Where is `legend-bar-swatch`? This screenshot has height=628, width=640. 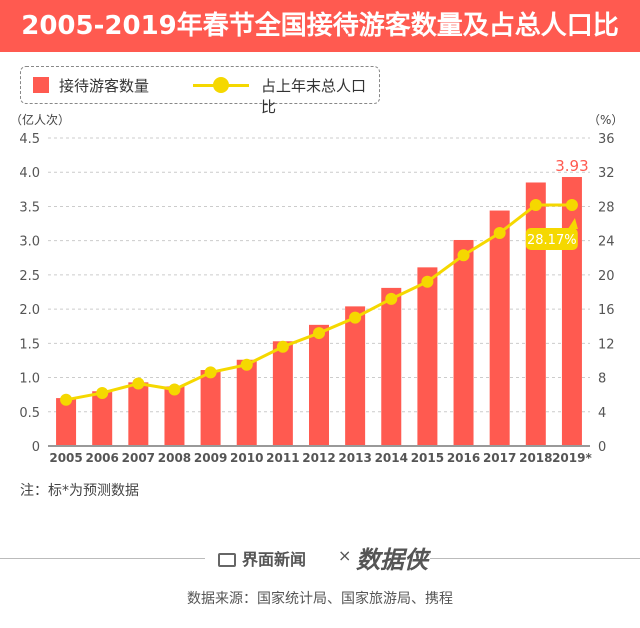
legend-bar-swatch is located at coordinates (41, 85).